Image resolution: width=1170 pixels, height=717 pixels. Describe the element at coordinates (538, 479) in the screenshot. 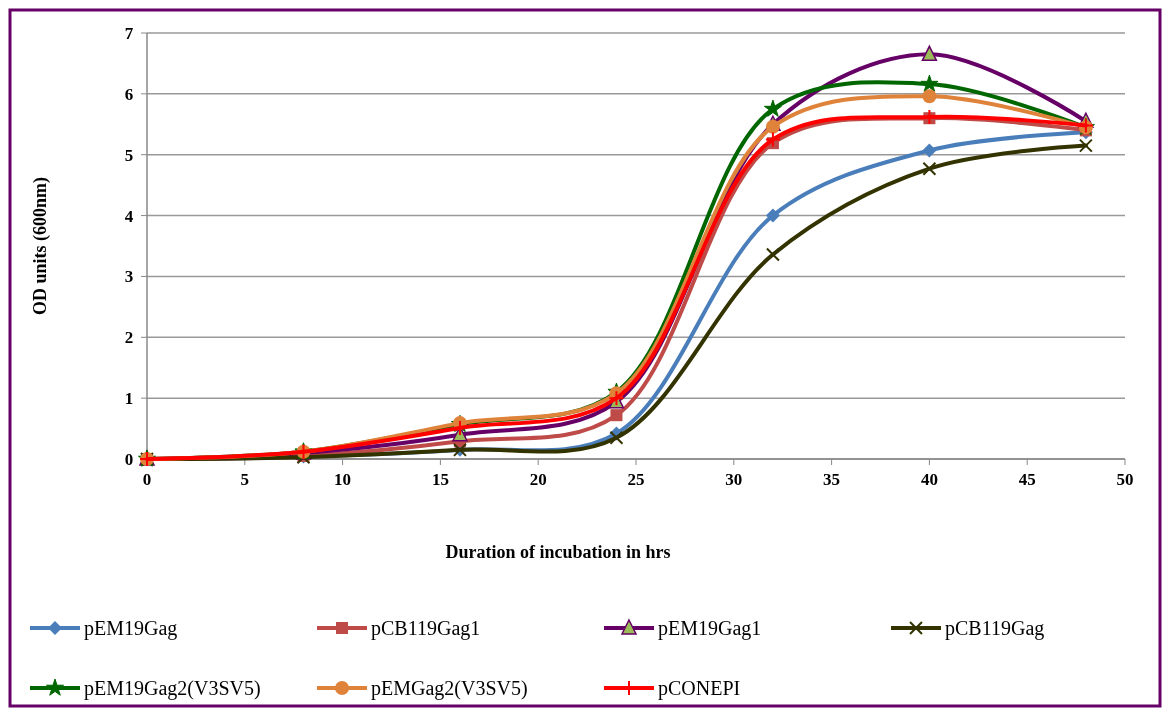

I see `x-tick-label: 20` at that location.